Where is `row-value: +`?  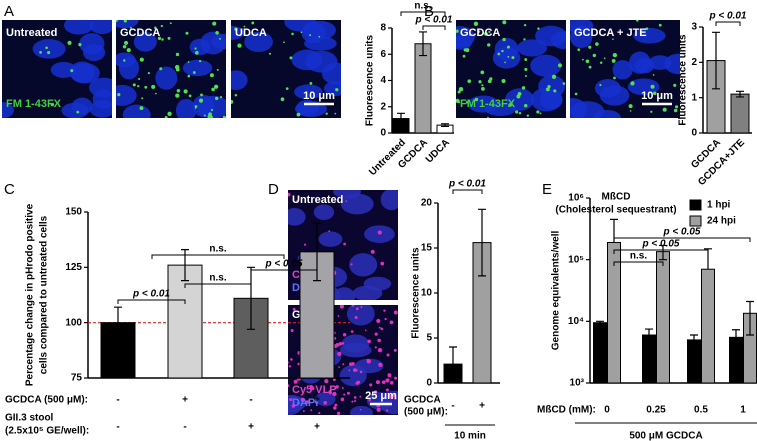
row-value: + is located at coordinates (251, 427).